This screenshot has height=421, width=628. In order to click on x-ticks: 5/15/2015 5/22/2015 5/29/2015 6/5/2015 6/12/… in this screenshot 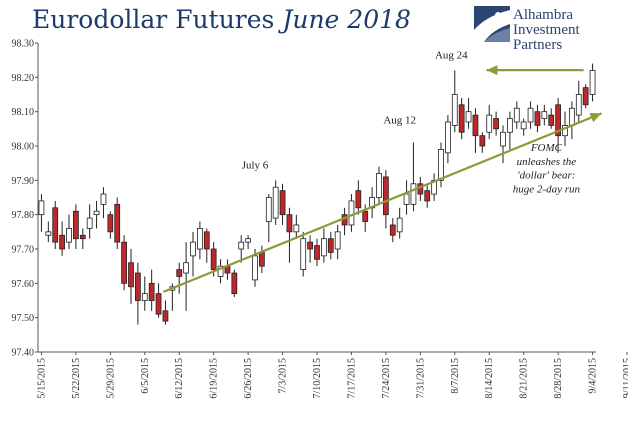, I will do `click(332, 375)`.